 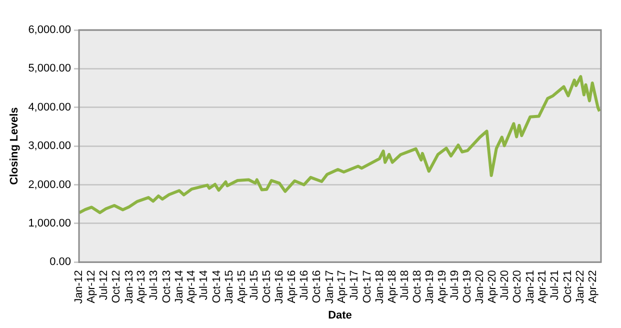 What do you see at coordinates (280, 287) in the screenshot?
I see `x-tick-label: Jan-16` at bounding box center [280, 287].